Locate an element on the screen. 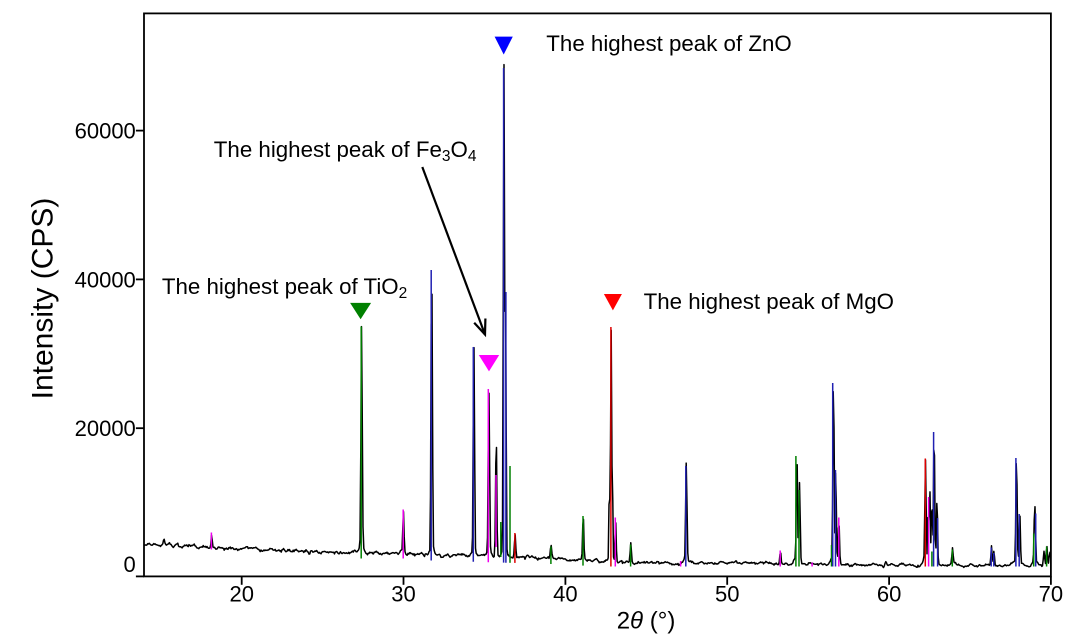  svg-text: The highest peak of ZnO is located at coordinates (668, 43).